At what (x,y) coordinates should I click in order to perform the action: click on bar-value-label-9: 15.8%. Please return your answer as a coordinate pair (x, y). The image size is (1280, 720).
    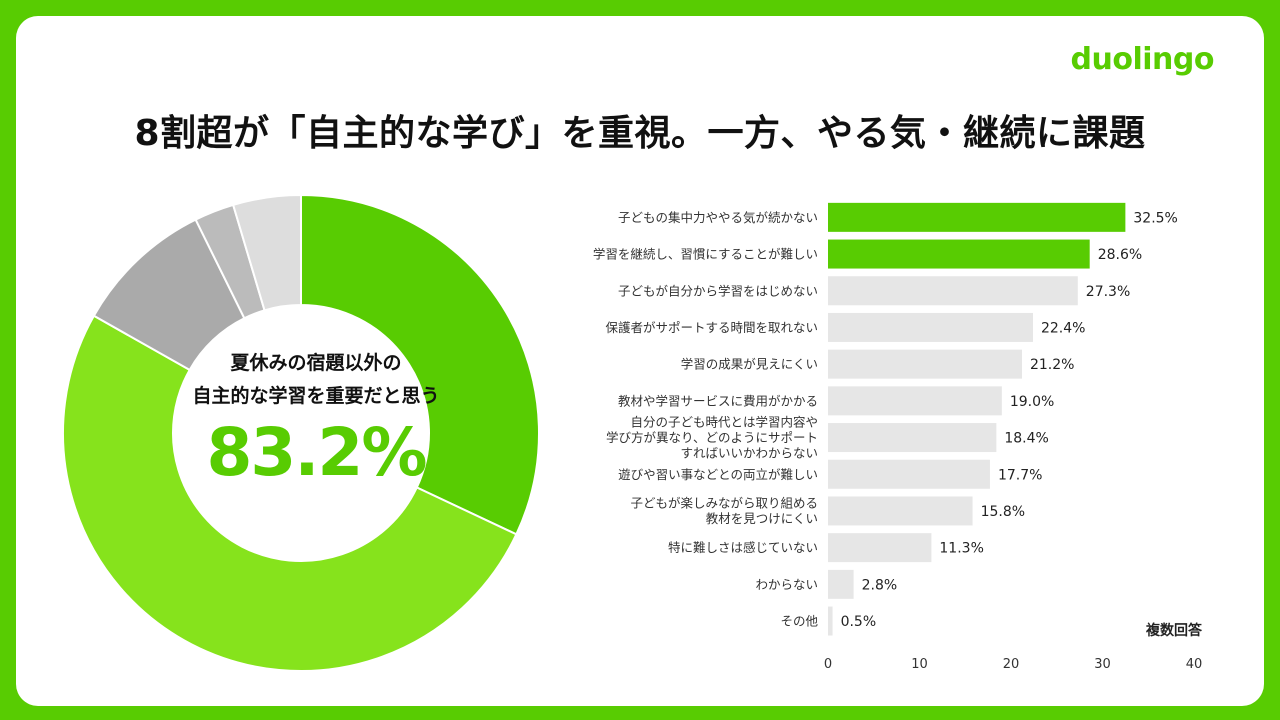
    Looking at the image, I should click on (1003, 512).